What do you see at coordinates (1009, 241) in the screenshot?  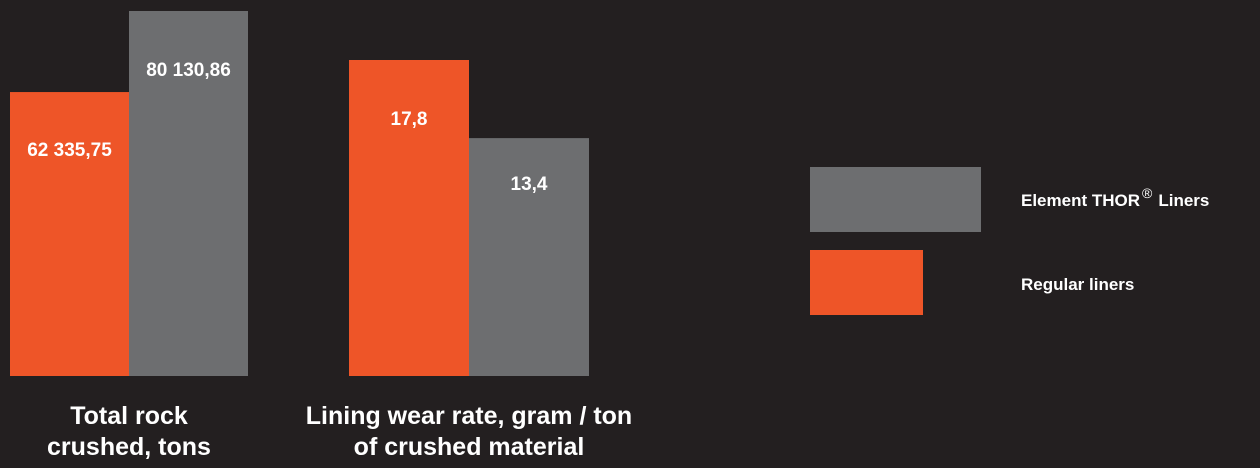 I see `legend: Element THOR ® Liners Regular liners` at bounding box center [1009, 241].